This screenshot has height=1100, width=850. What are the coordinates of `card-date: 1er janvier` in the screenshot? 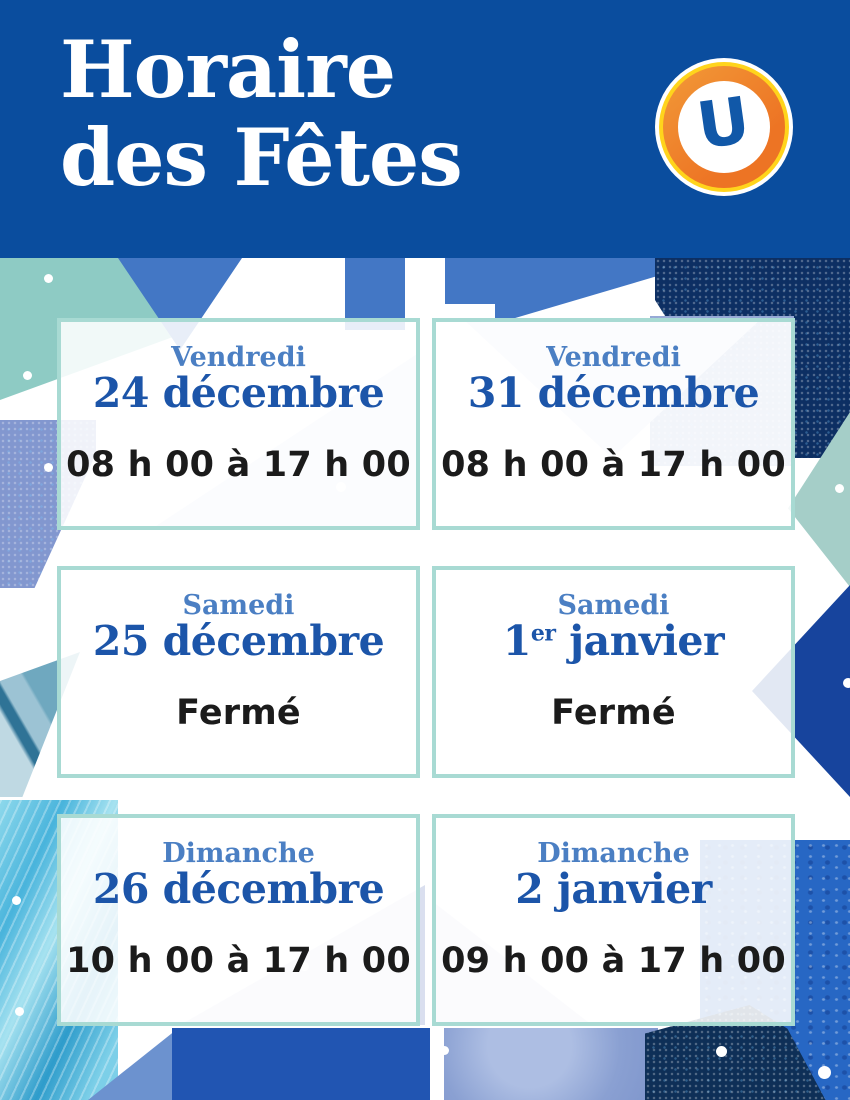 It's located at (613, 641).